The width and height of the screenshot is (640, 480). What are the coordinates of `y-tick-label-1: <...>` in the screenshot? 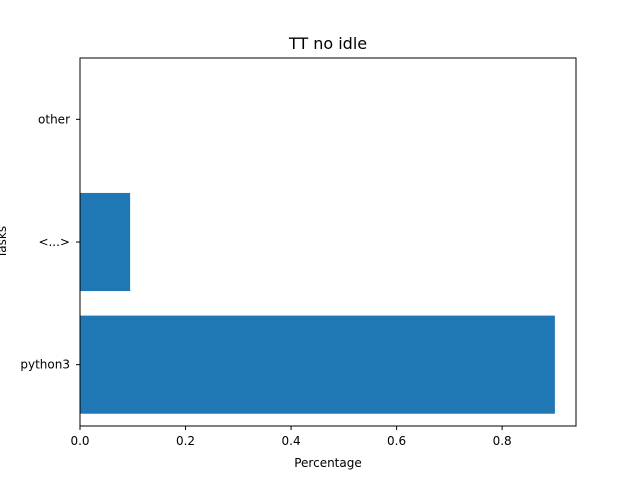 It's located at (54, 242).